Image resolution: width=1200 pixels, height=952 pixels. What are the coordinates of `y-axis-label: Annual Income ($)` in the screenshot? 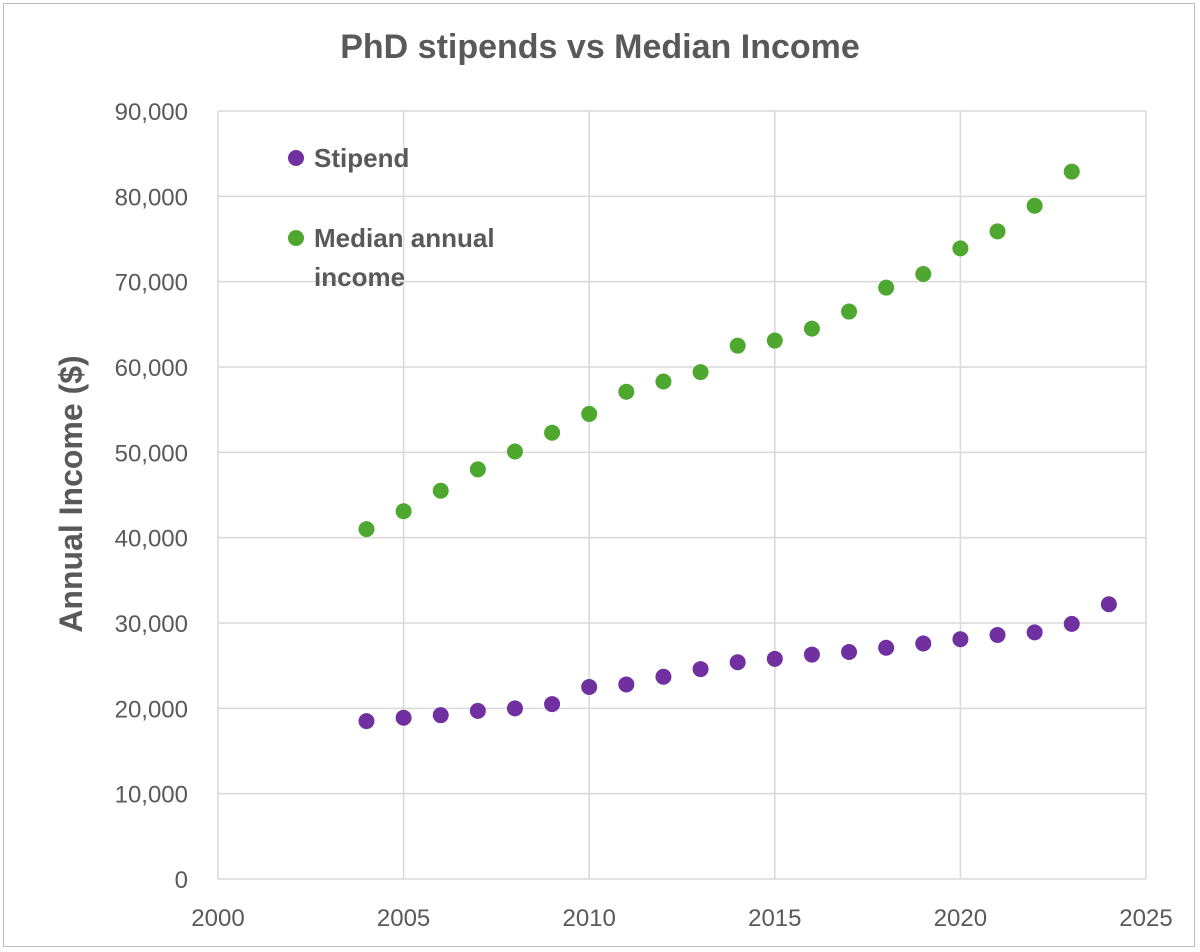 It's located at (71, 493).